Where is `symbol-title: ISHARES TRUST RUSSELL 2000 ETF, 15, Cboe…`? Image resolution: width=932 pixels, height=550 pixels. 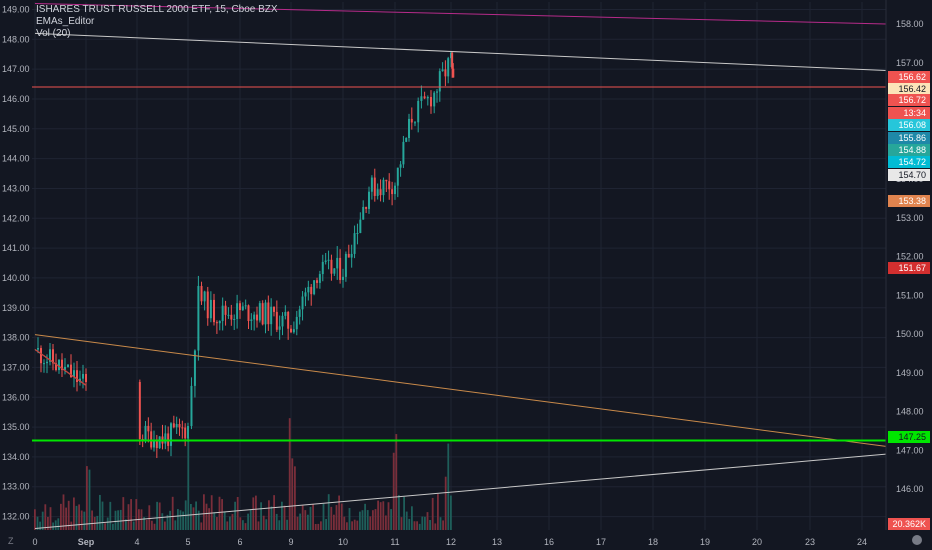
symbol-title: ISHARES TRUST RUSSELL 2000 ETF, 15, Cboe… is located at coordinates (157, 9).